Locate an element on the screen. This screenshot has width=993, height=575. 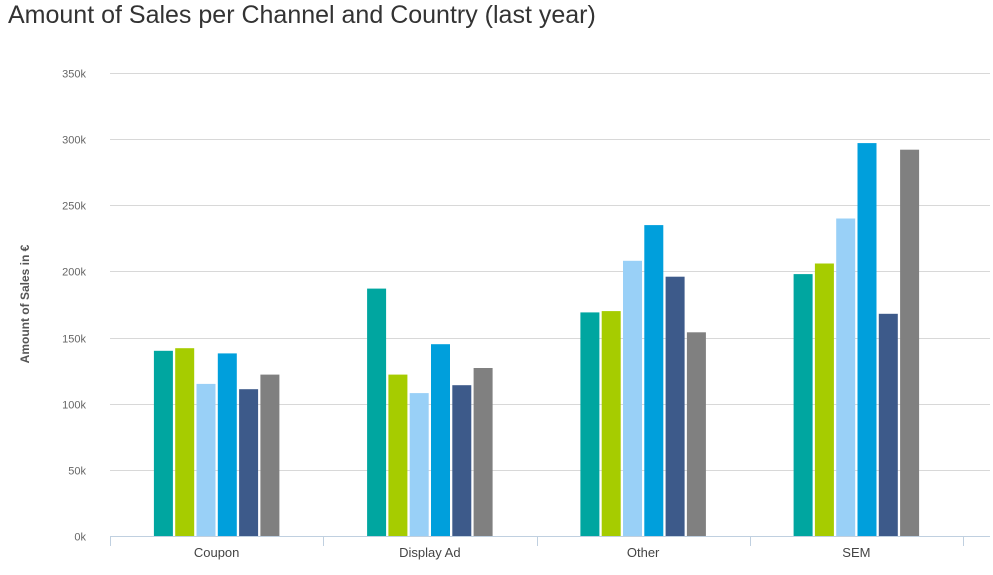
x-tick-label: Display Ad is located at coordinates (429, 552).